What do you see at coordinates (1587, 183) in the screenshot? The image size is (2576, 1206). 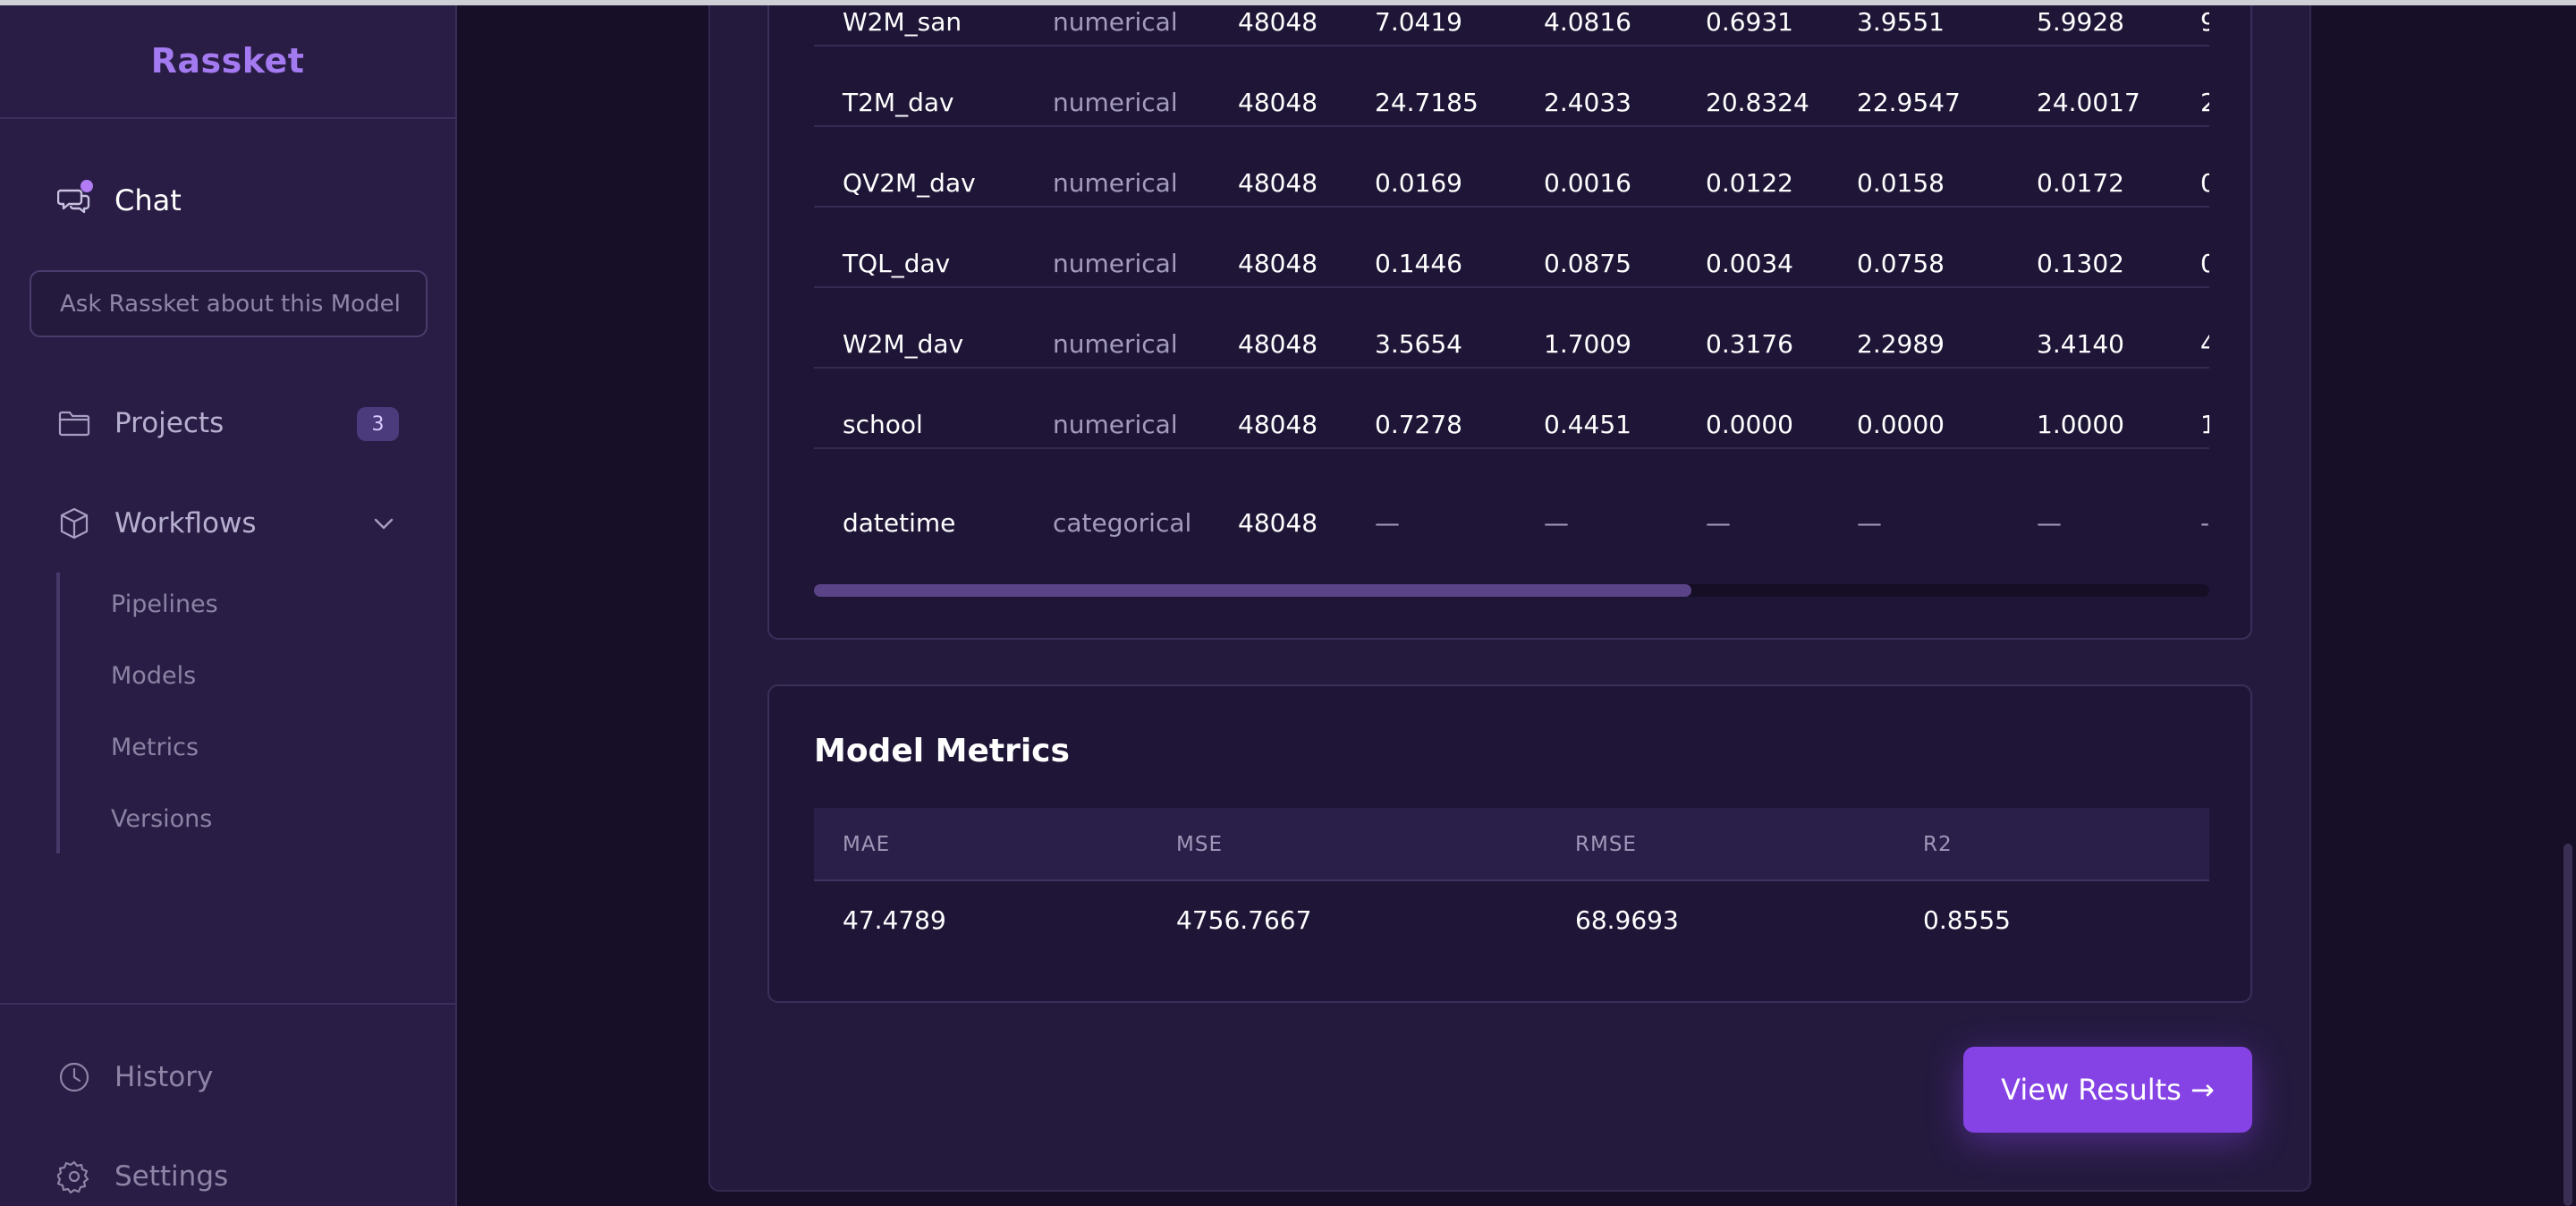 I see `table-cell: 0.0016` at bounding box center [1587, 183].